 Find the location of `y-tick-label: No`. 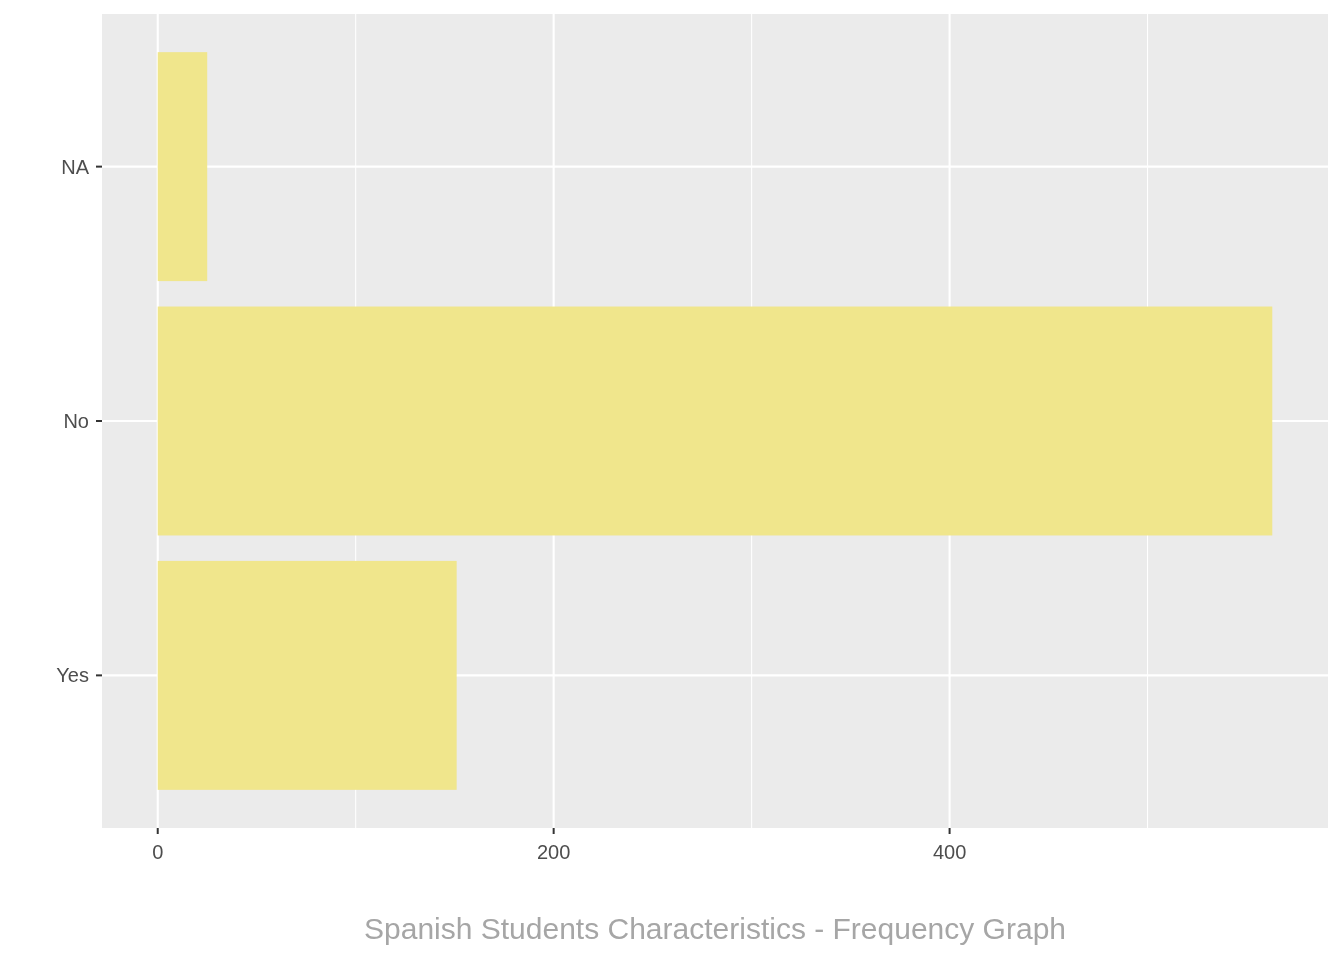

y-tick-label: No is located at coordinates (76, 421).